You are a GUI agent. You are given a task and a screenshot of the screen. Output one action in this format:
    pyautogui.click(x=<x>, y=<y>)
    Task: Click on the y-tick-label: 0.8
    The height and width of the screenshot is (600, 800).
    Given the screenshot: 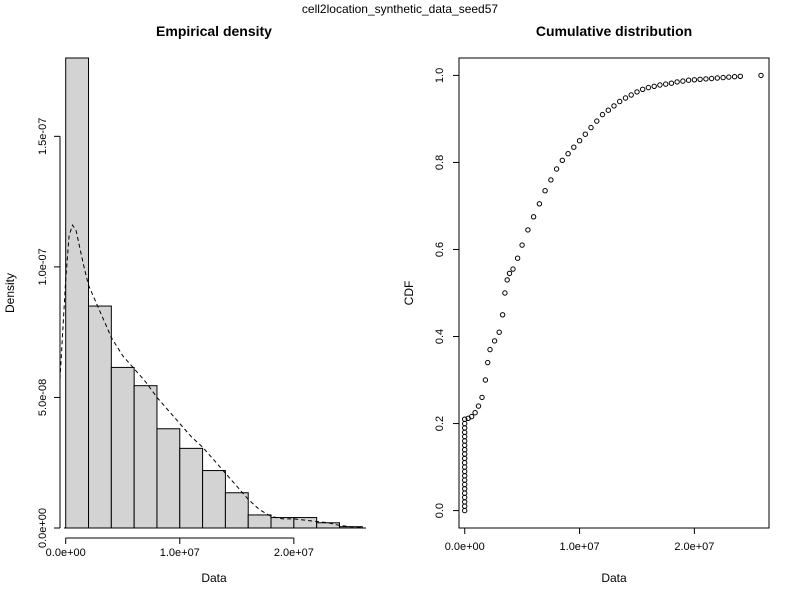 What is the action you would take?
    pyautogui.click(x=440, y=162)
    